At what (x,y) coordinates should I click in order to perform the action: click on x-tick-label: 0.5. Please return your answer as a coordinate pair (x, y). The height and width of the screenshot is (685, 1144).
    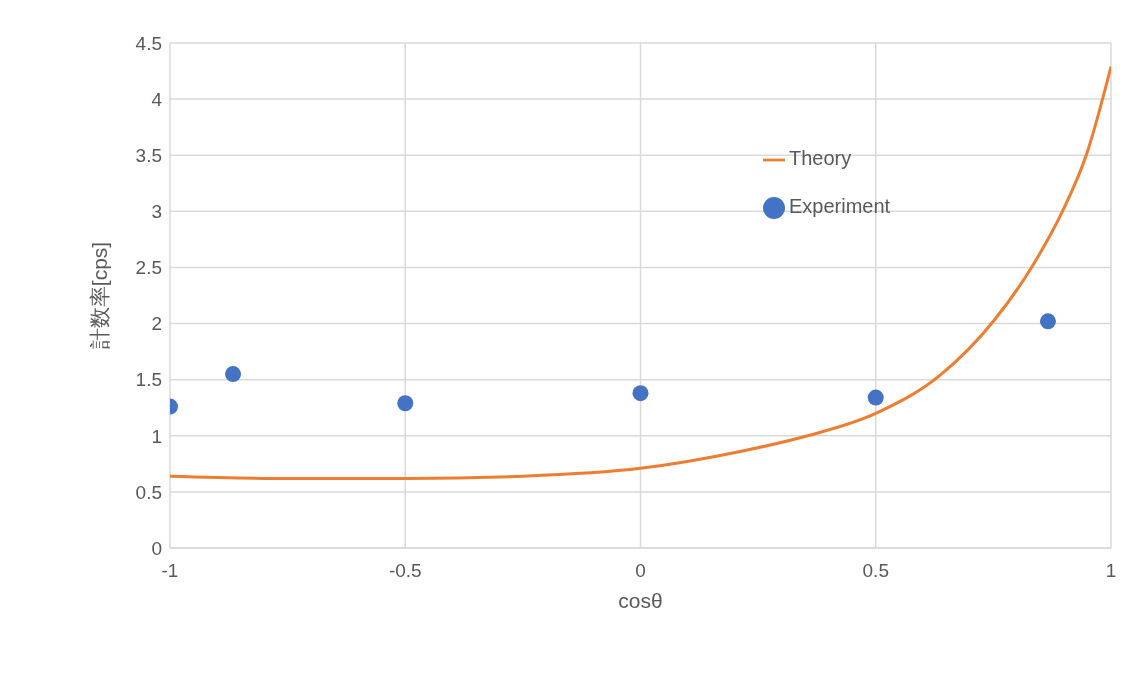
    Looking at the image, I should click on (875, 571).